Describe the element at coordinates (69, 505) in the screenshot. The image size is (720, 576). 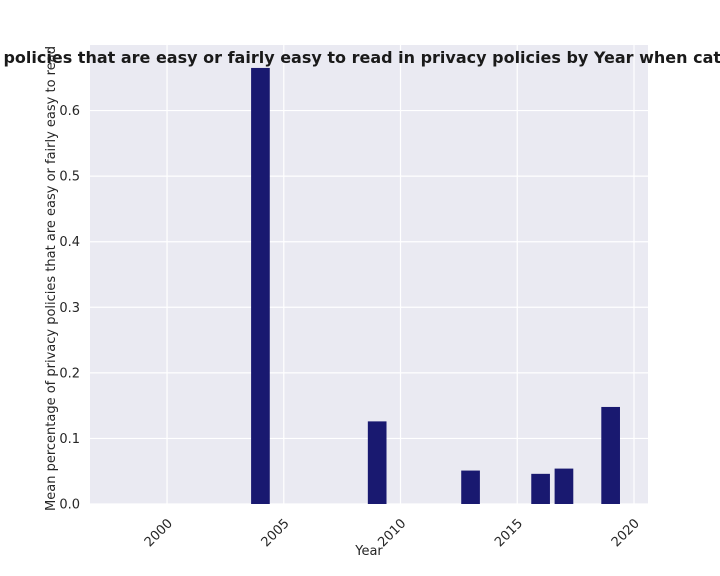
I see `y-tick-label: 0.0` at that location.